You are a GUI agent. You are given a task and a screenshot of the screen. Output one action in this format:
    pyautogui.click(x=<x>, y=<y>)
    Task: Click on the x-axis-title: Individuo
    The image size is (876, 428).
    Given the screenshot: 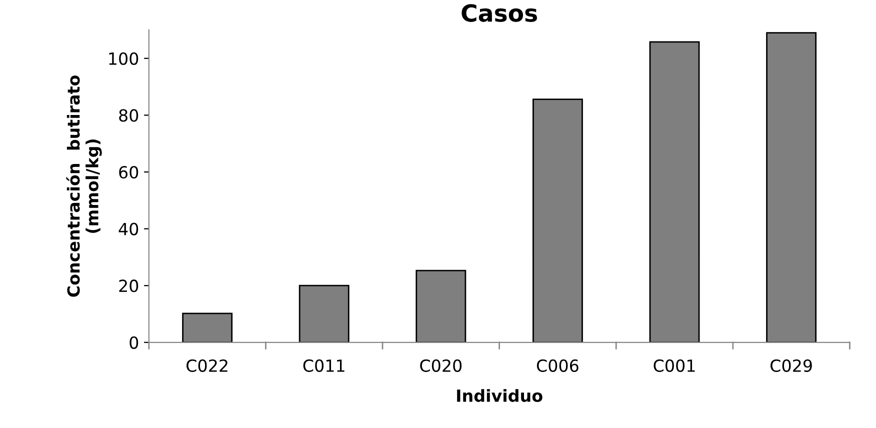 What is the action you would take?
    pyautogui.click(x=499, y=395)
    